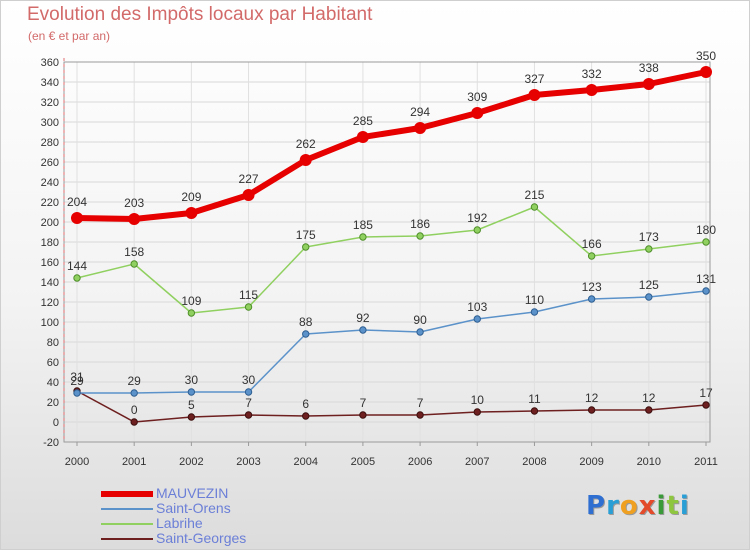 The width and height of the screenshot is (750, 550). I want to click on y-tick-label: 40, so click(53, 383).